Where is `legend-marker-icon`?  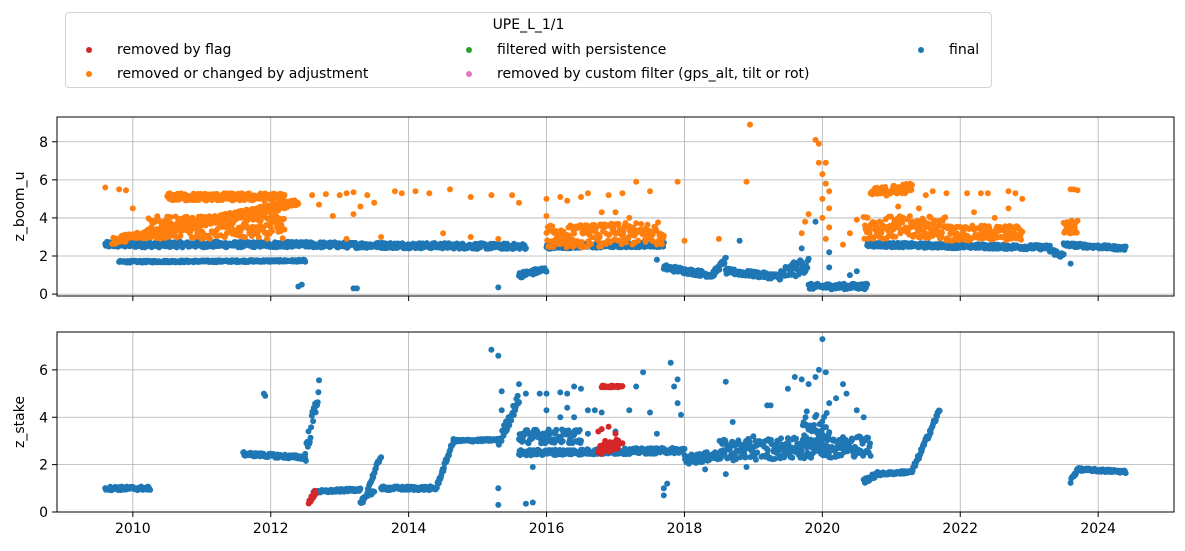 legend-marker-icon is located at coordinates (469, 50).